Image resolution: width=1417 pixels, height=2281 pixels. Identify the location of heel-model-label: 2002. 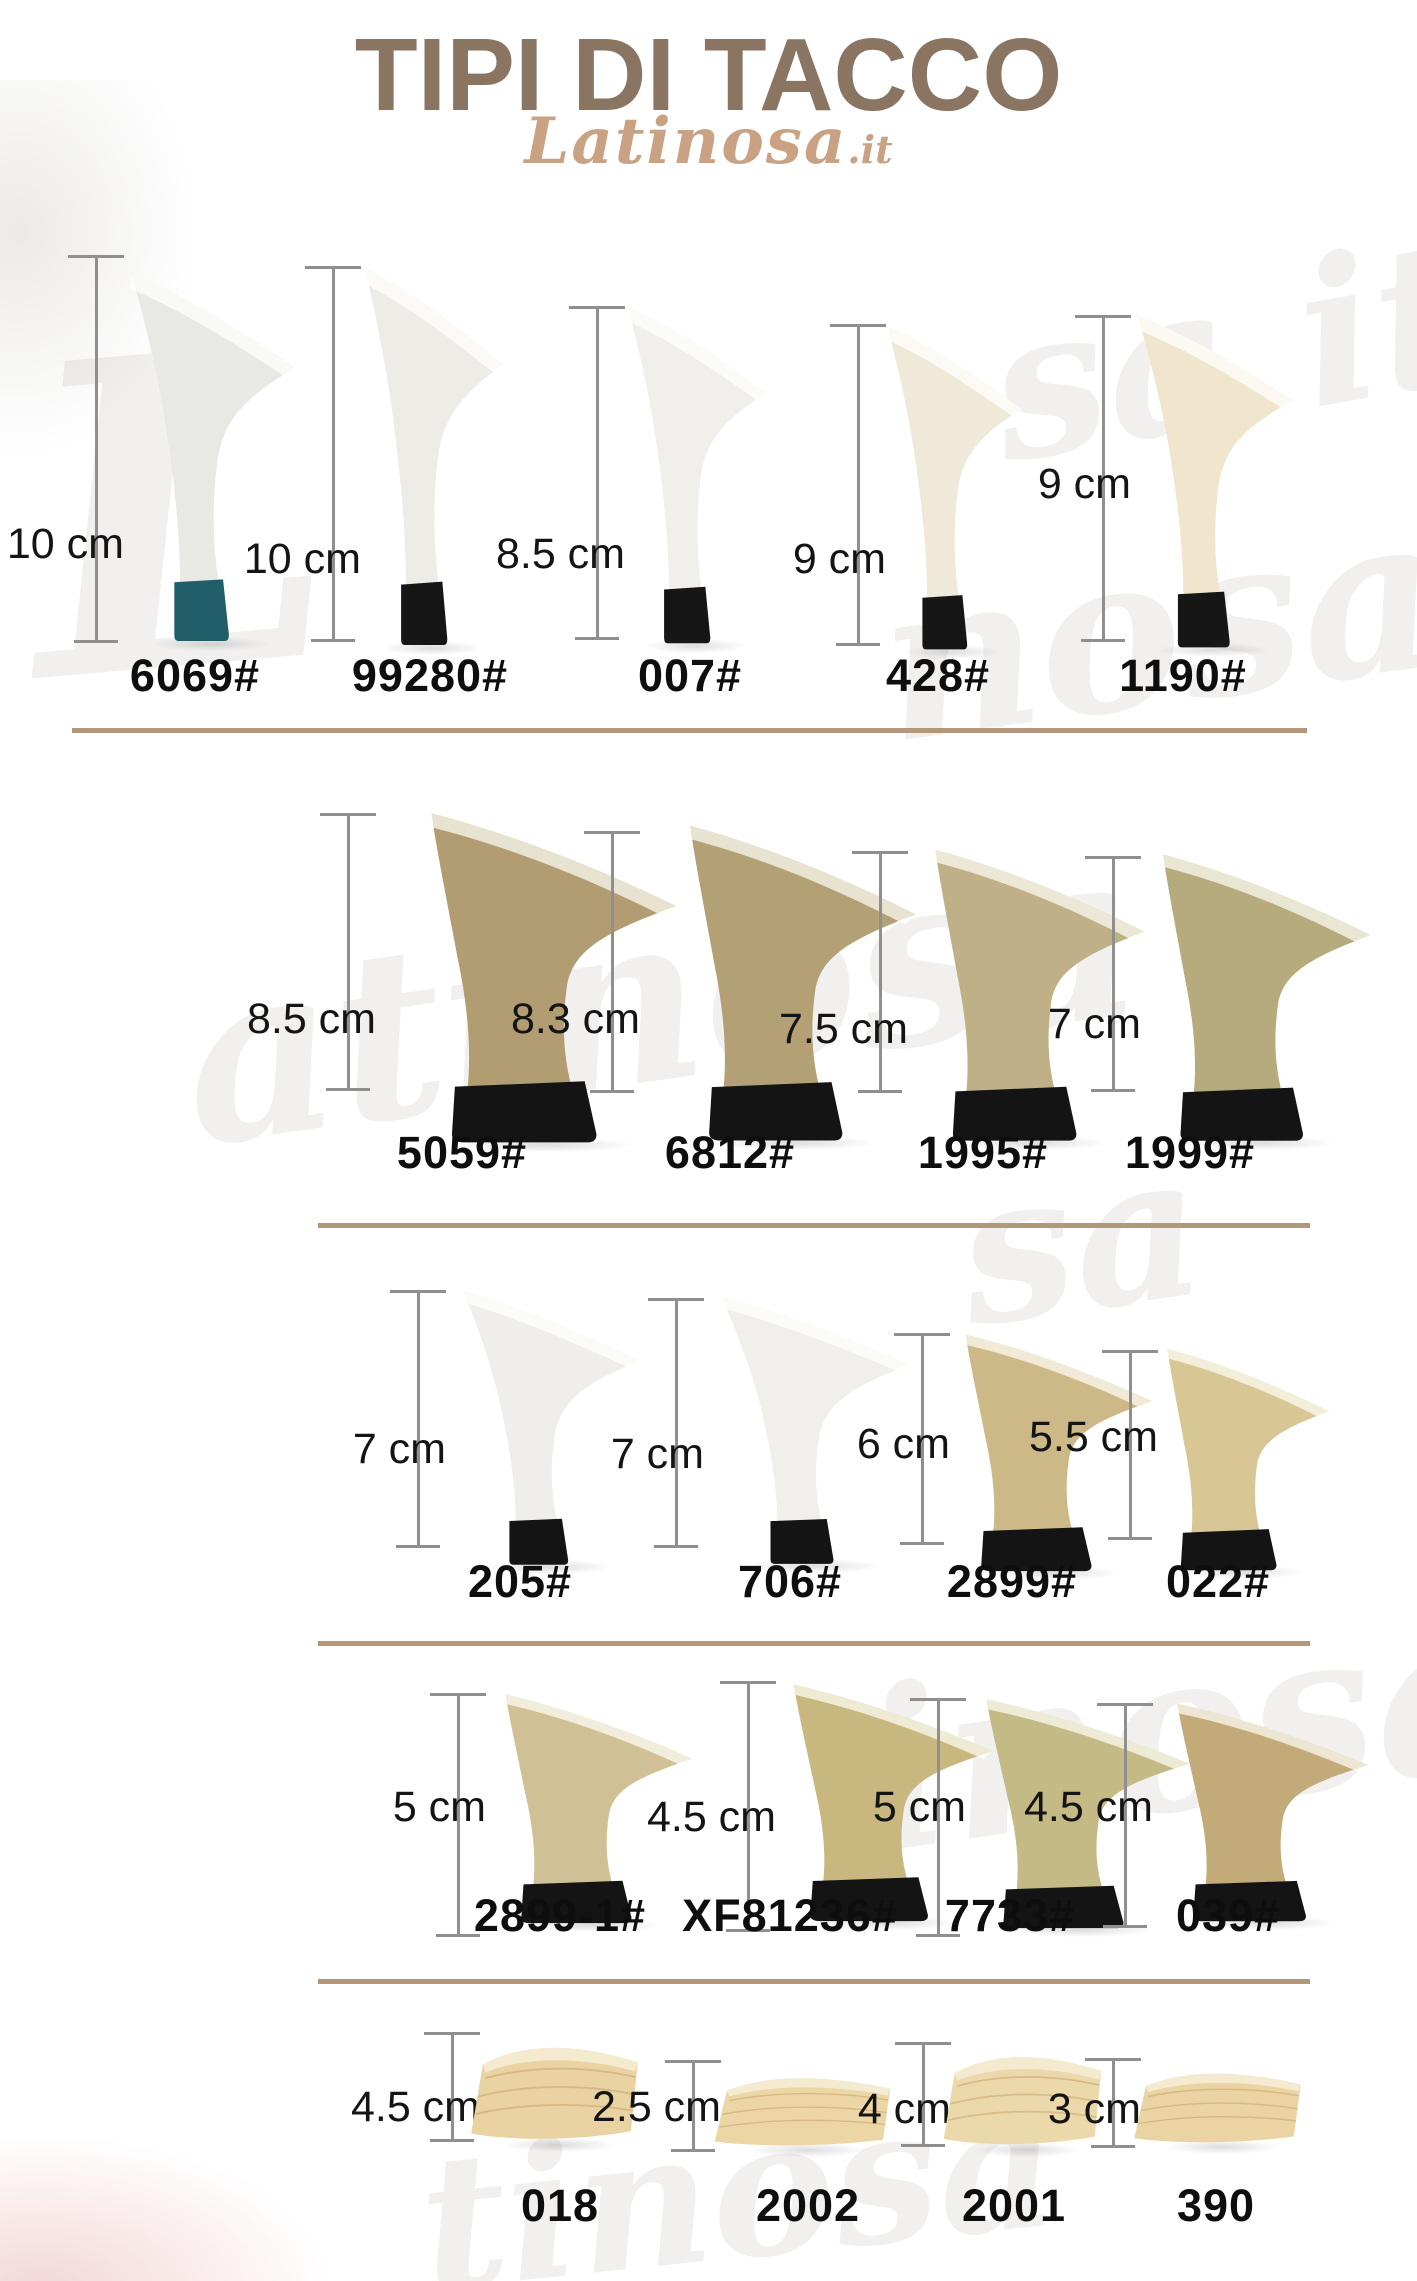
(808, 2205).